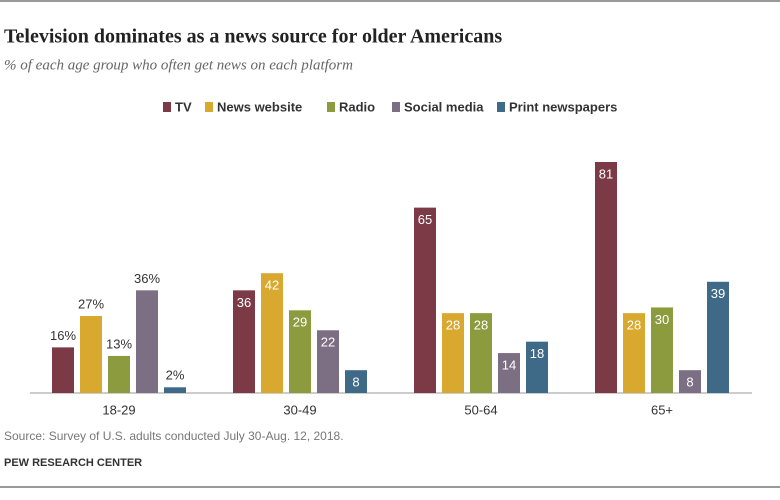  What do you see at coordinates (480, 409) in the screenshot?
I see `x-tick-label: 50-64` at bounding box center [480, 409].